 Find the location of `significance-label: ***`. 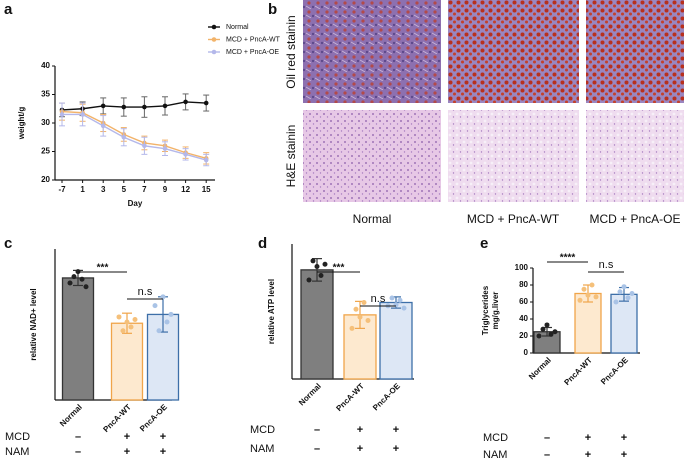

significance-label: *** is located at coordinates (339, 268).